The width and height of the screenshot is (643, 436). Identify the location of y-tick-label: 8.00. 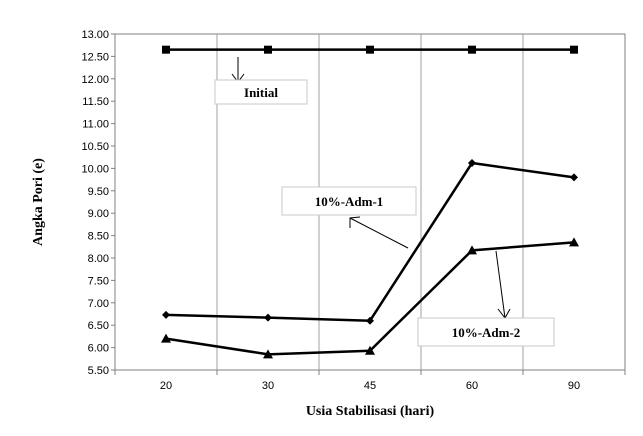
(98, 259).